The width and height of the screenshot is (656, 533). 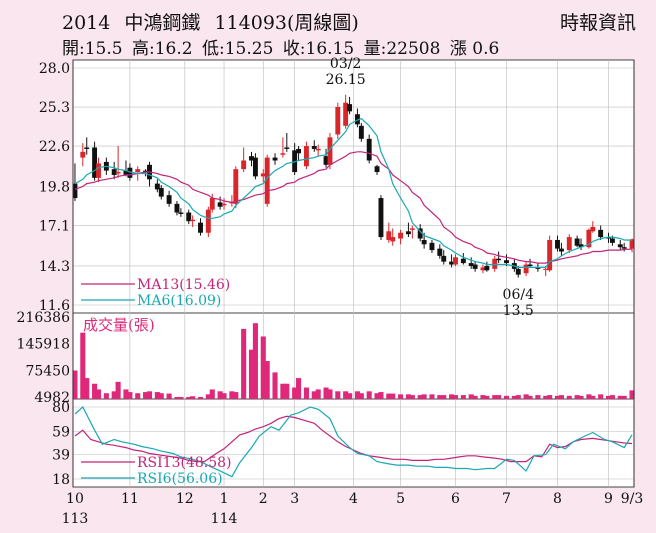 I want to click on close-price: 收:16.15, so click(x=318, y=49).